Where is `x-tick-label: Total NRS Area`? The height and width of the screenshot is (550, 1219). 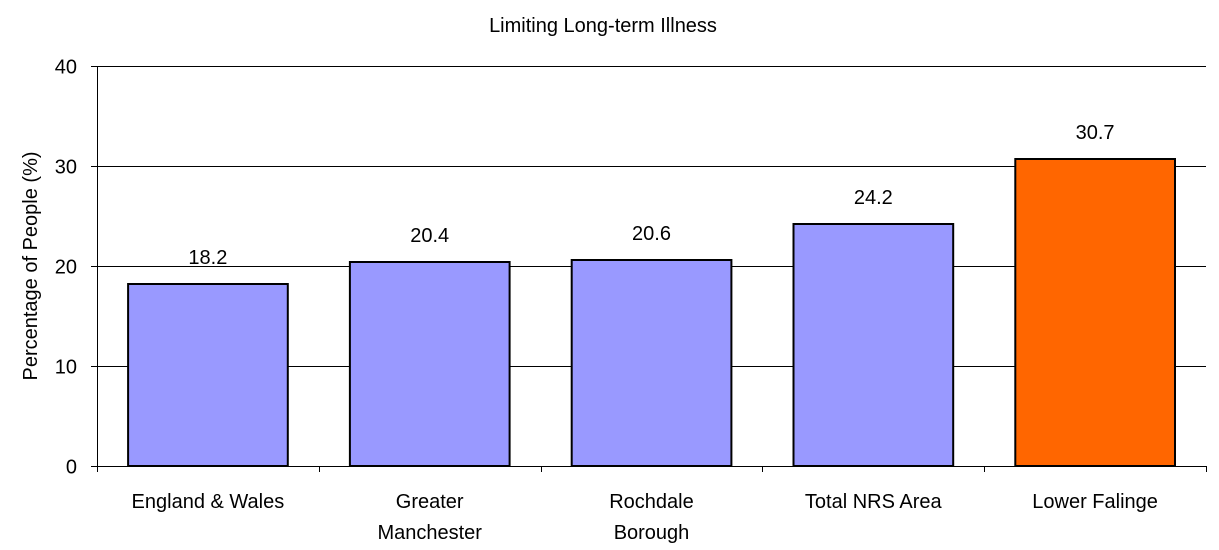
x-tick-label: Total NRS Area is located at coordinates (874, 502).